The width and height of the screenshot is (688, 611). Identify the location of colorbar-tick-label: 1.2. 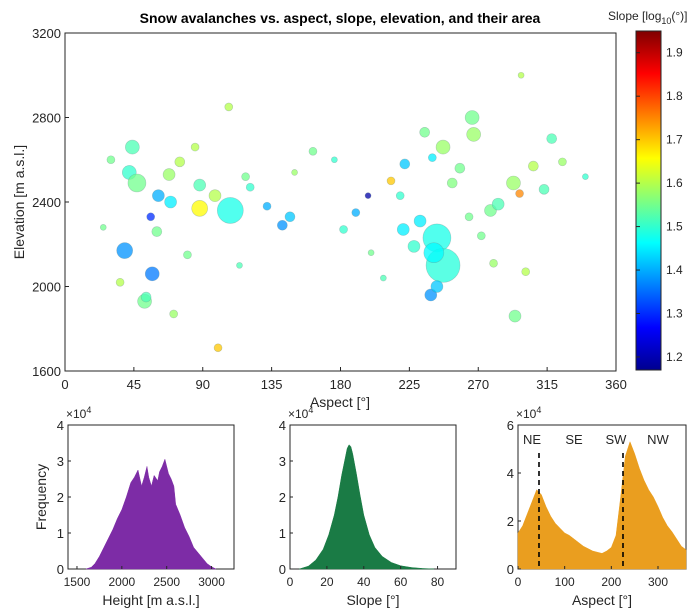
(674, 357).